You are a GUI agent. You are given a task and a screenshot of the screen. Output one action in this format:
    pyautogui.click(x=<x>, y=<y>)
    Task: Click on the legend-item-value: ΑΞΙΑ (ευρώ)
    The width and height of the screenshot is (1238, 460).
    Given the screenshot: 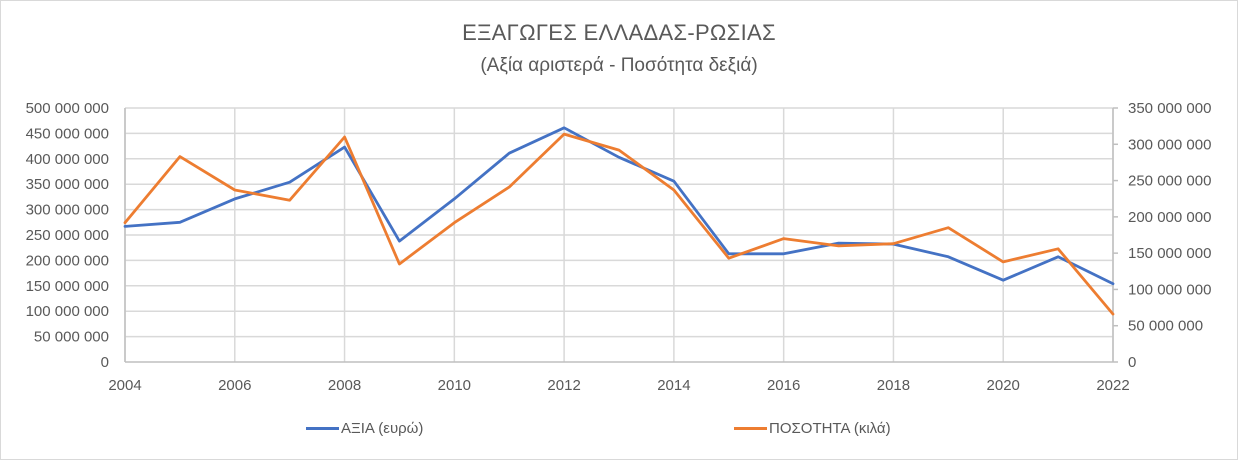 What is the action you would take?
    pyautogui.click(x=364, y=428)
    